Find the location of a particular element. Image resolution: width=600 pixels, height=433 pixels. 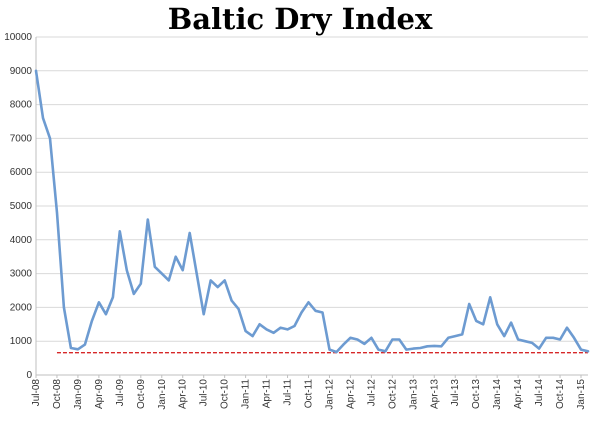

x-tick-label: Jul-09 is located at coordinates (120, 393).